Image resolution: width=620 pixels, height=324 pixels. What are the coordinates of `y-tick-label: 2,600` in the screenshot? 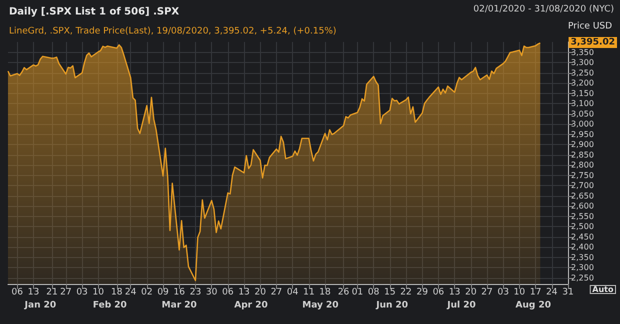 It's located at (582, 206).